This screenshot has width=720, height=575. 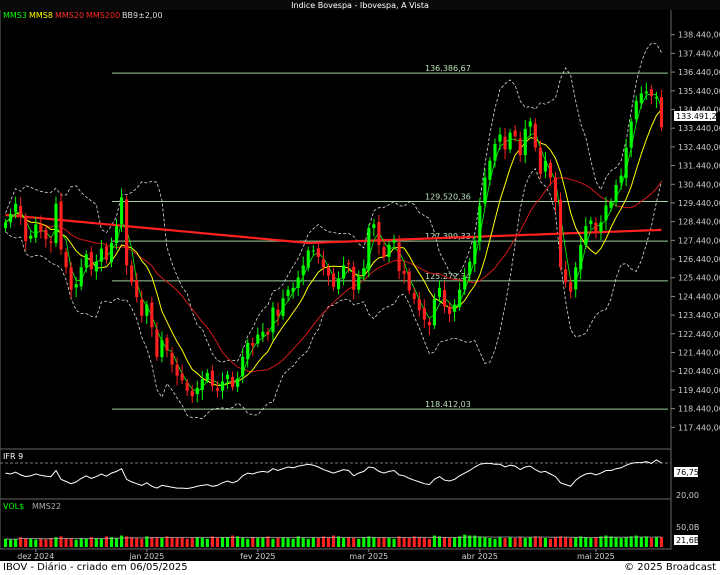 What do you see at coordinates (699, 296) in the screenshot?
I see `price-axis-label: 124.440,00` at bounding box center [699, 296].